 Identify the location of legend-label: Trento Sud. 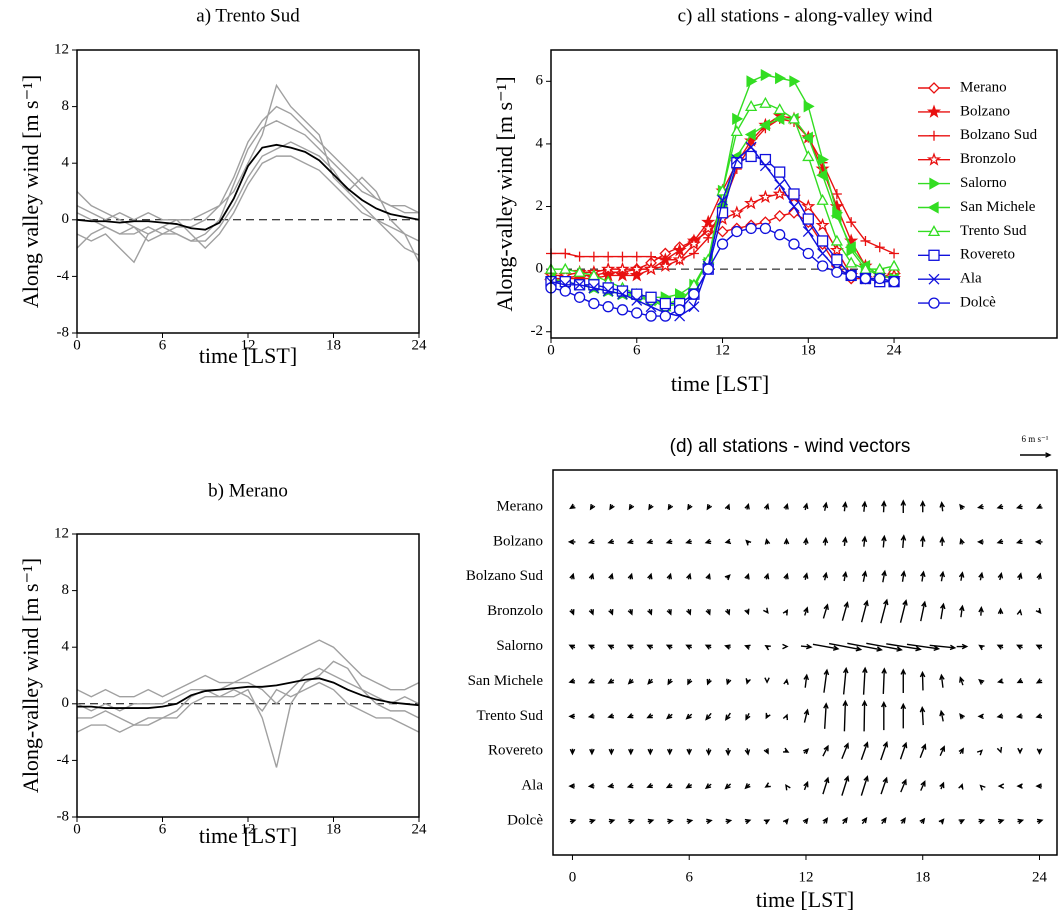
(993, 231).